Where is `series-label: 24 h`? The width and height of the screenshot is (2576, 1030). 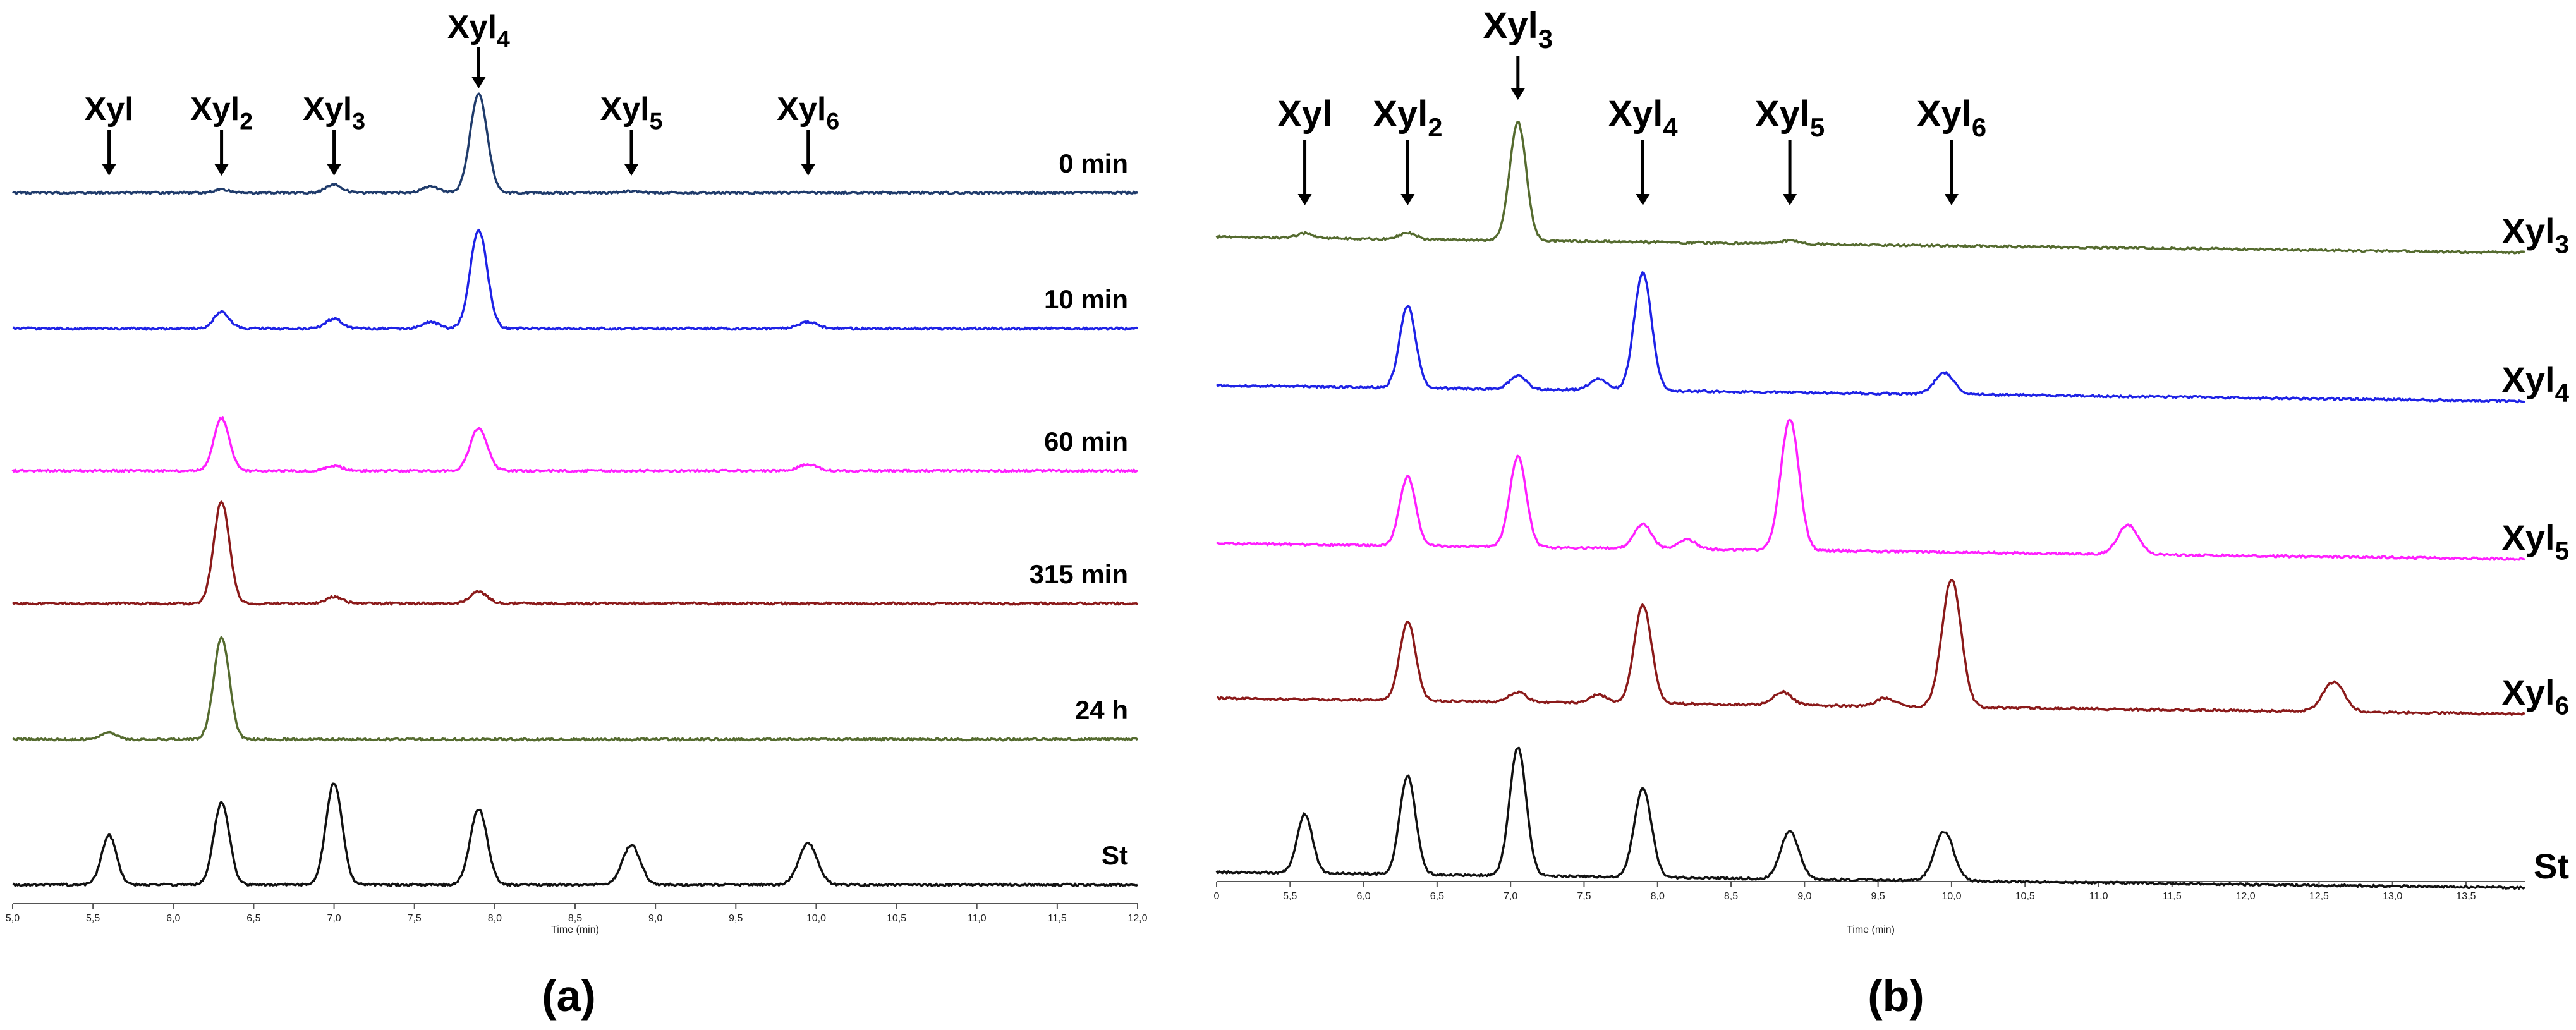
series-label: 24 h is located at coordinates (1101, 710).